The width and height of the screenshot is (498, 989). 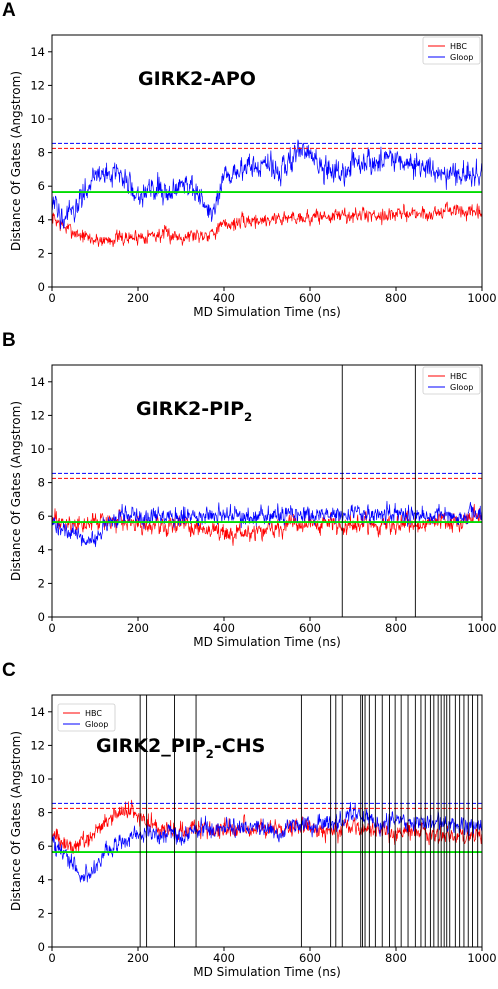 What do you see at coordinates (9, 670) in the screenshot?
I see `panel-letter: C` at bounding box center [9, 670].